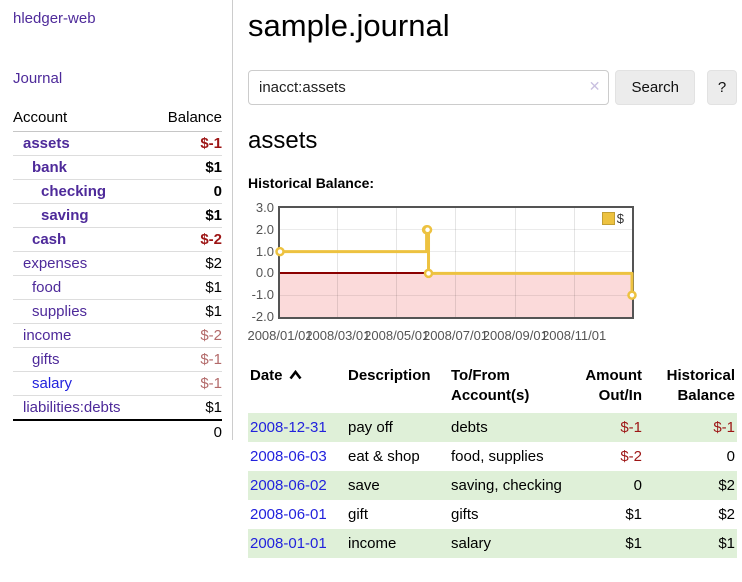  Describe the element at coordinates (358, 514) in the screenshot. I see `transaction-description: gift` at that location.